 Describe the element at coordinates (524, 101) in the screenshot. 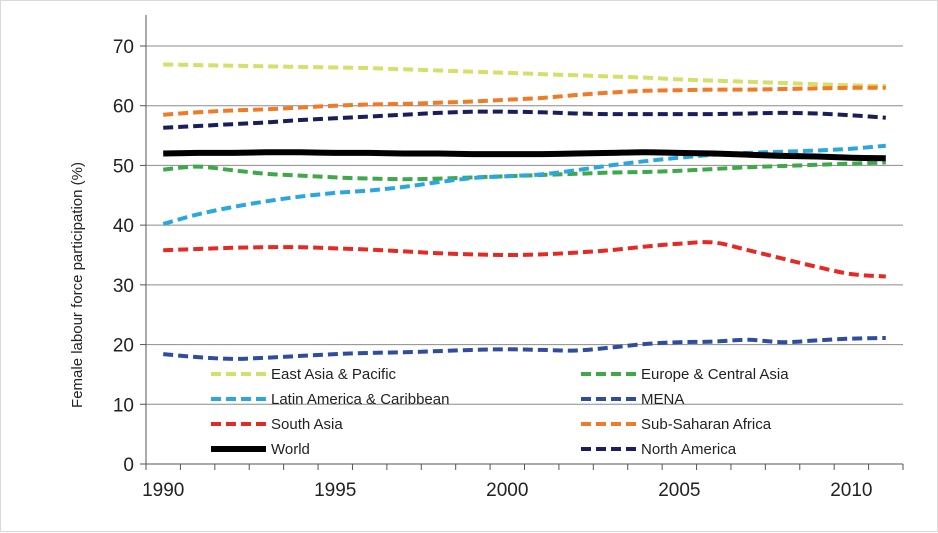

I see `series-line-sub-saharan-africa` at that location.